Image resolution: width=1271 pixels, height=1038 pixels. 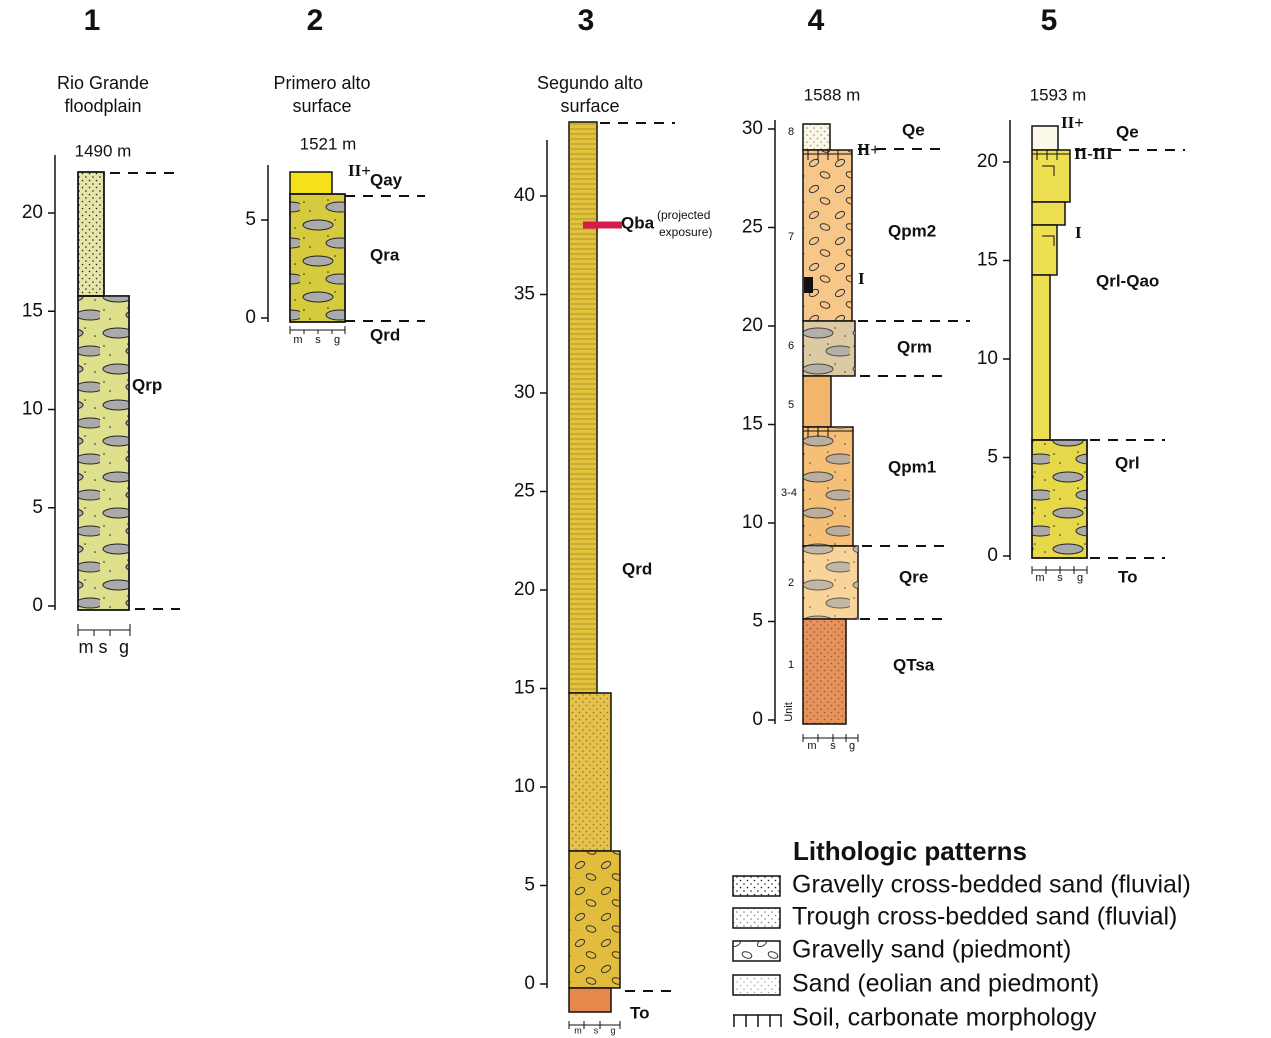 I want to click on column-caption: Segundo alto, so click(x=590, y=83).